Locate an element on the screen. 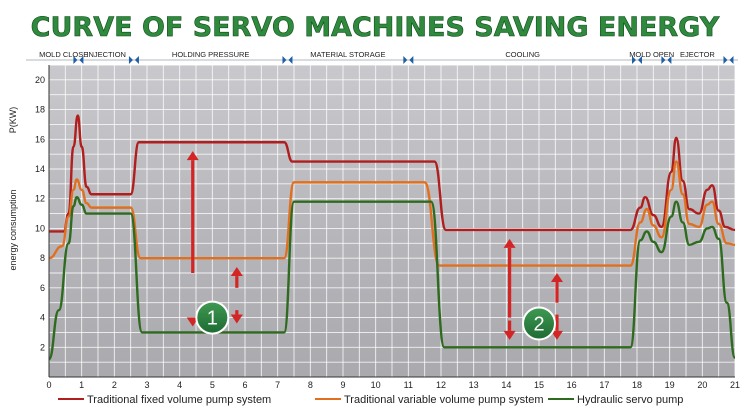 This screenshot has height=416, width=750. annotation-label: 2 is located at coordinates (538, 325).